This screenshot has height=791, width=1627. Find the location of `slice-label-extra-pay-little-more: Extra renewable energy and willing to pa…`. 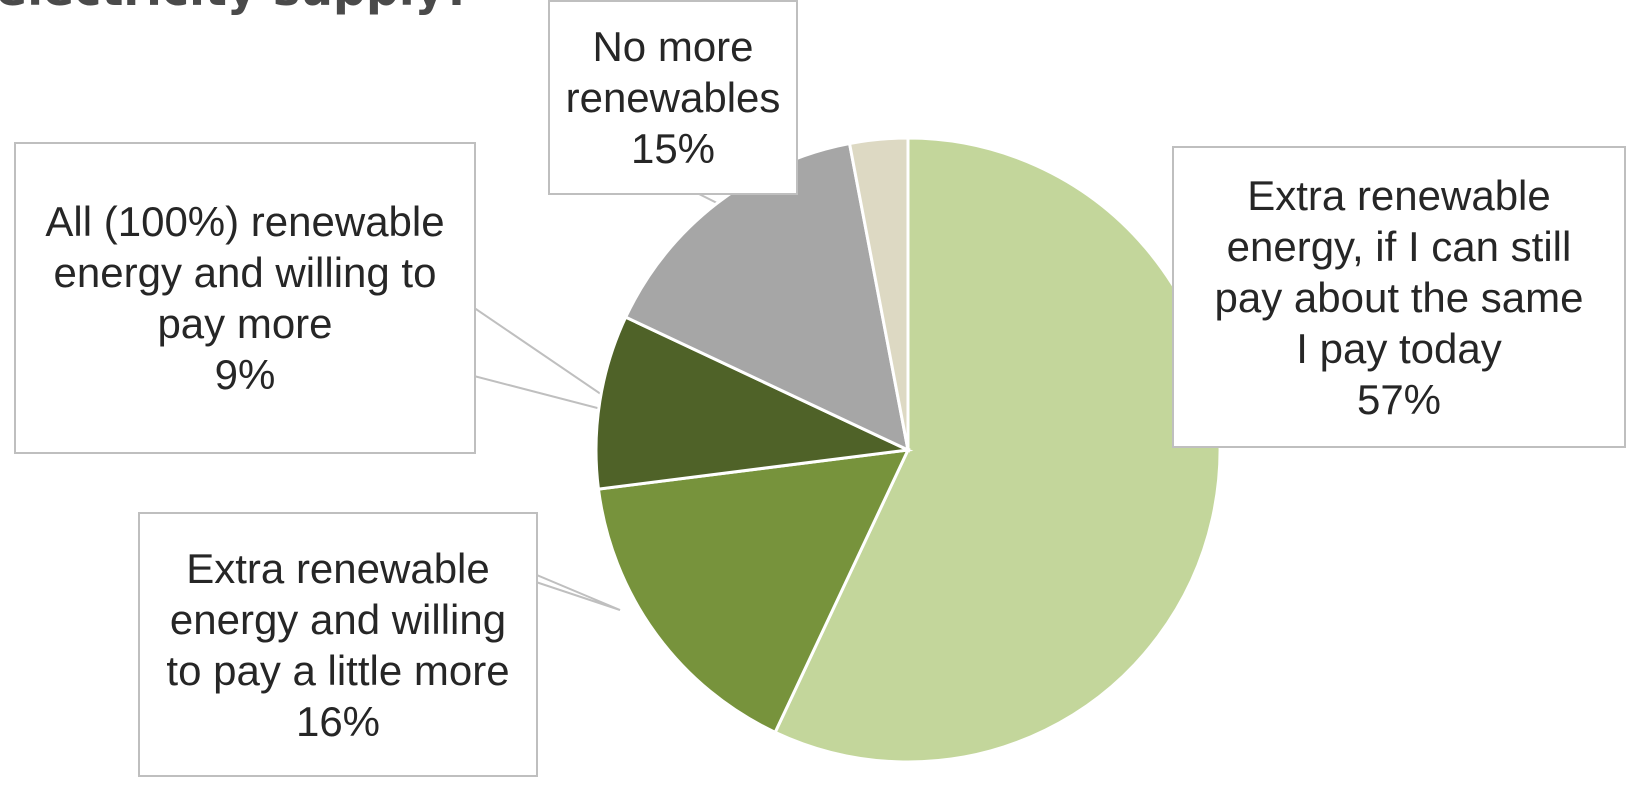

slice-label-extra-pay-little-more: Extra renewable energy and willing to pa… is located at coordinates (338, 644).